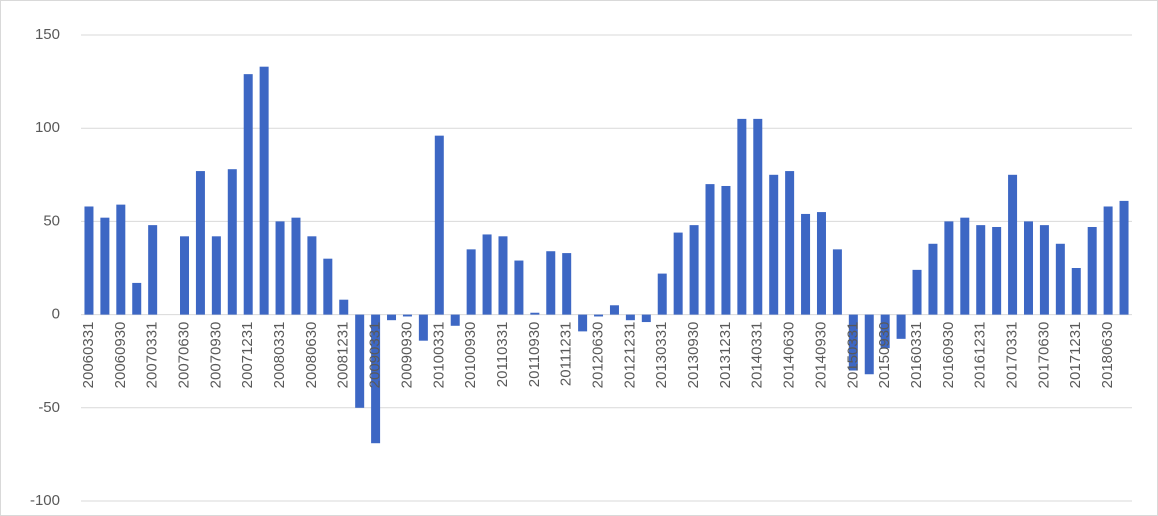 Image resolution: width=1158 pixels, height=516 pixels. I want to click on x-tick-label: 20140630, so click(789, 355).